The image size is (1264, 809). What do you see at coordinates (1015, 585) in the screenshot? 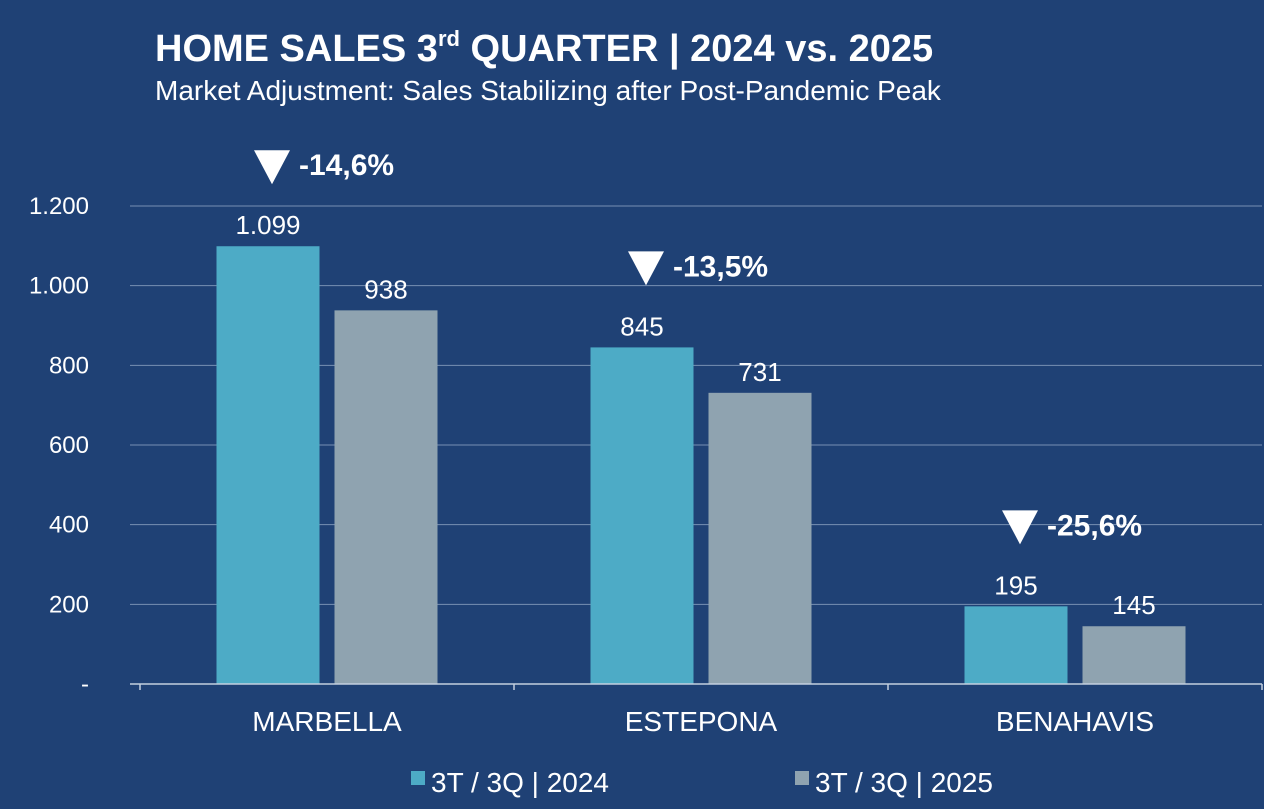
I see `data-label: 195` at bounding box center [1015, 585].